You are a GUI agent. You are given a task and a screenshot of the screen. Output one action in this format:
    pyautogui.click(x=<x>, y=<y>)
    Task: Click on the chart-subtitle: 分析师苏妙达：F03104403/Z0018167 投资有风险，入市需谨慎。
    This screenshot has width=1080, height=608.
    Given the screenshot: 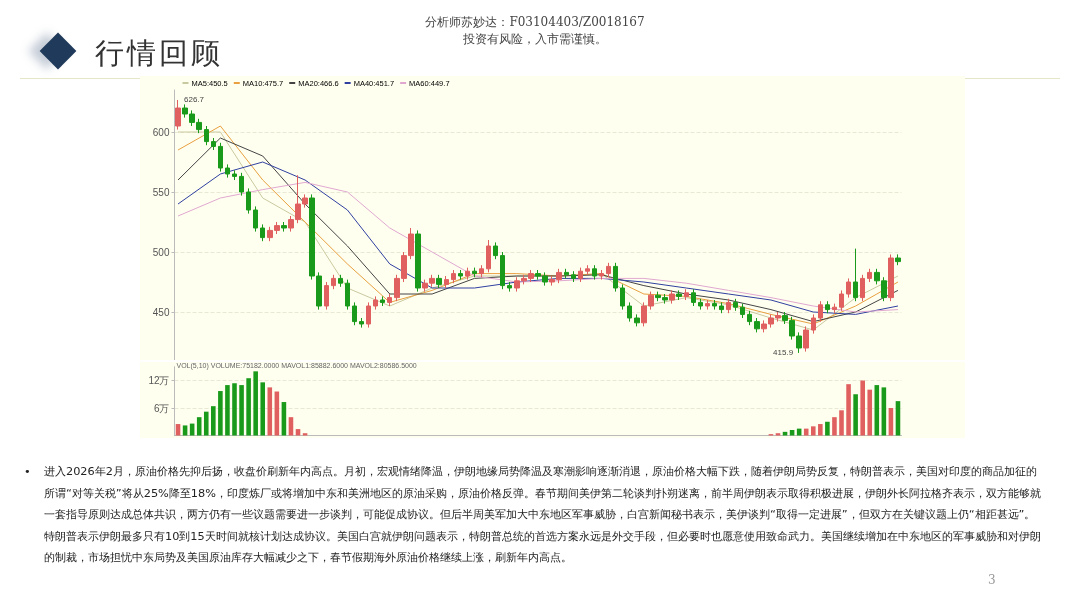 What is the action you would take?
    pyautogui.click(x=535, y=31)
    